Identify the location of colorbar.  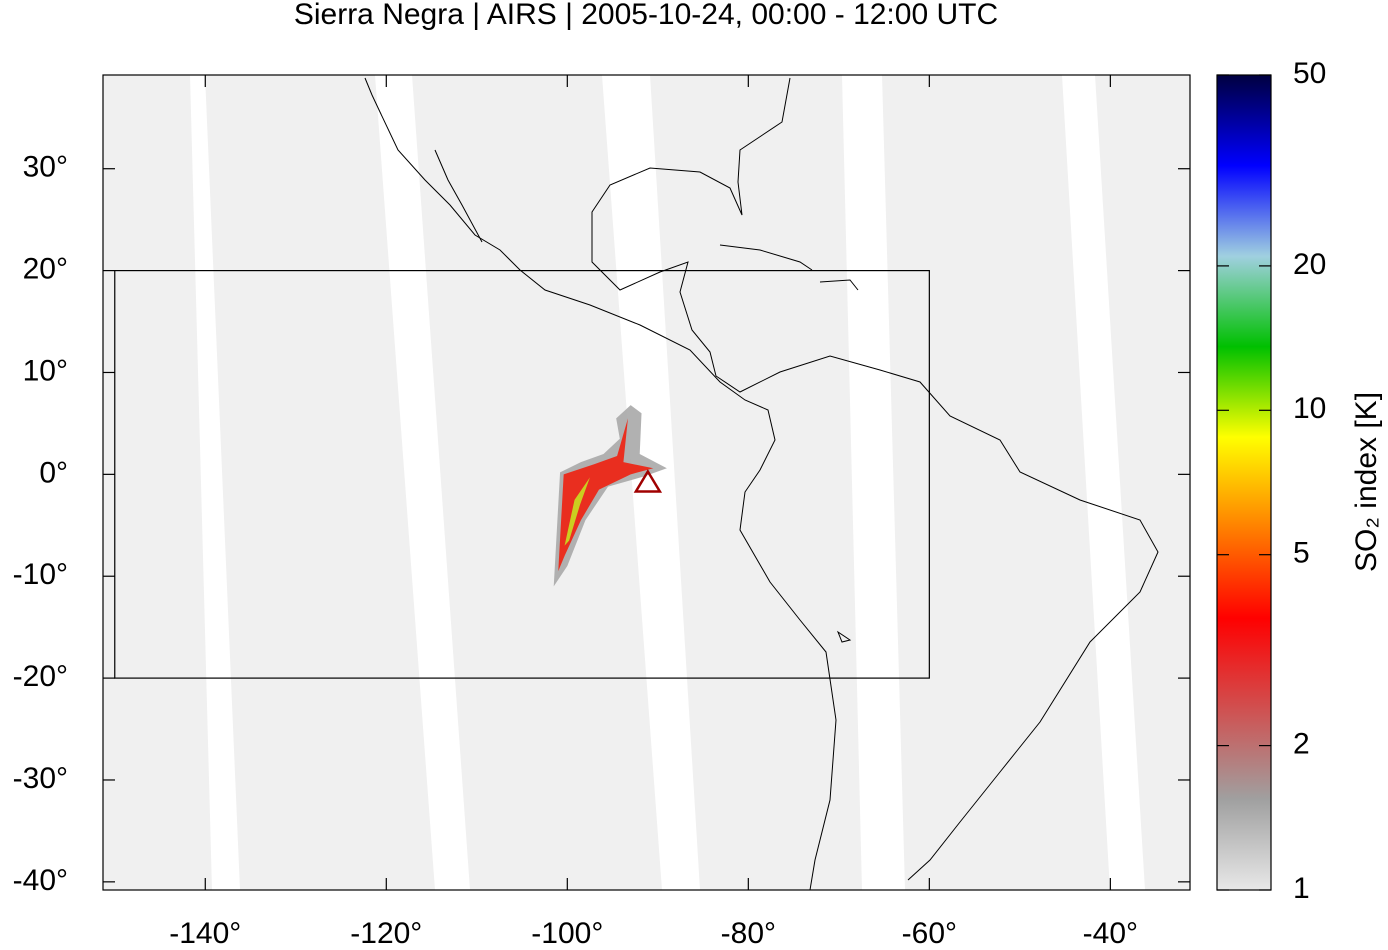
(1244, 482).